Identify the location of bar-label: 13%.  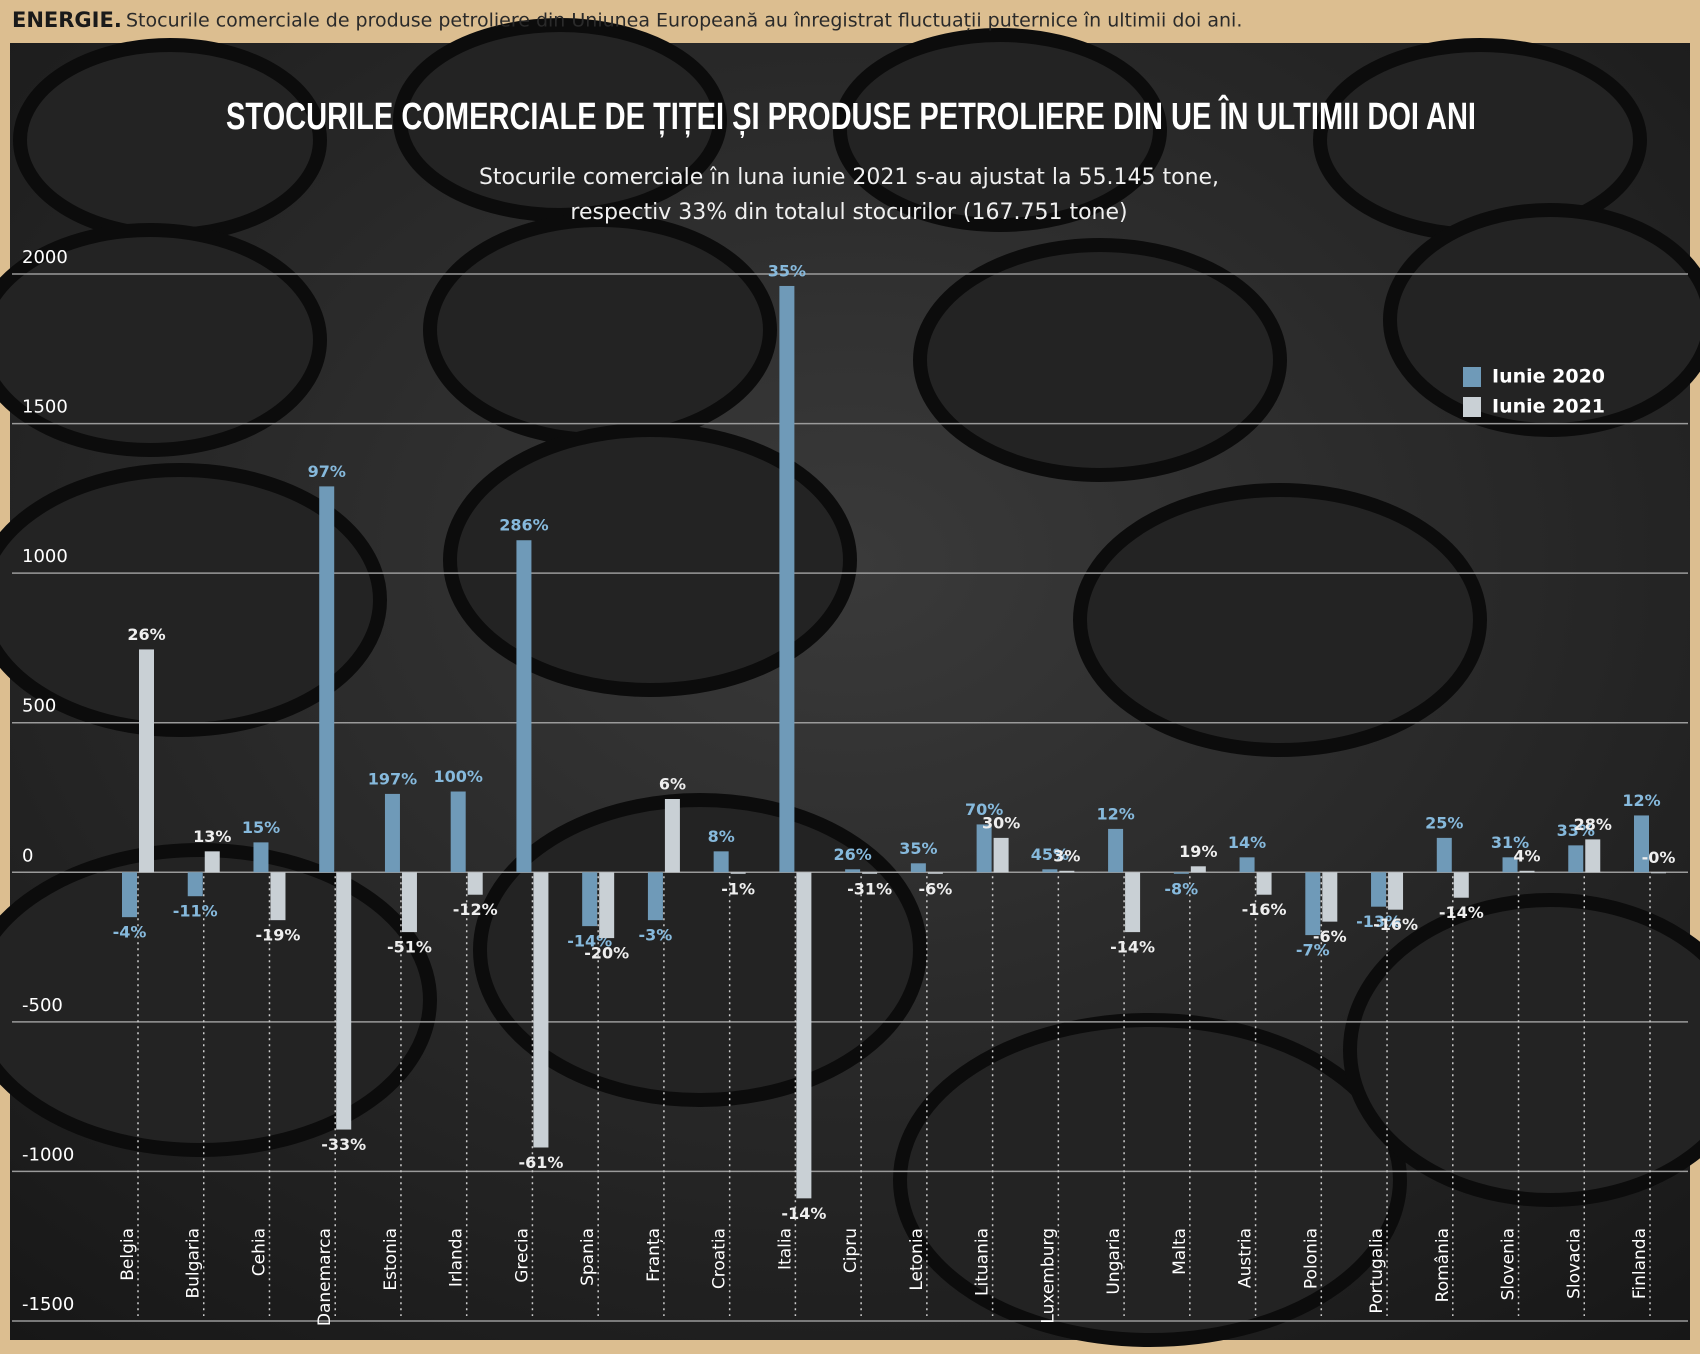
(212, 836).